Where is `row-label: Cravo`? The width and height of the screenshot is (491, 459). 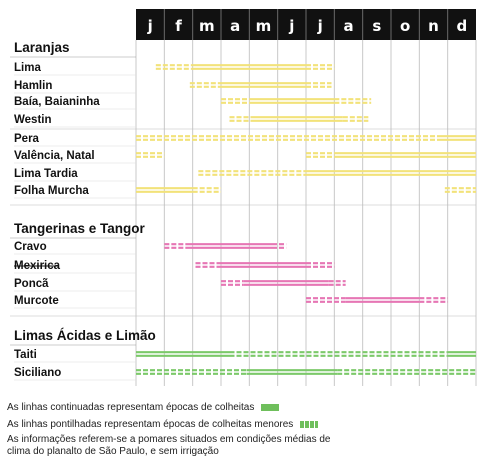
row-label: Cravo is located at coordinates (30, 247).